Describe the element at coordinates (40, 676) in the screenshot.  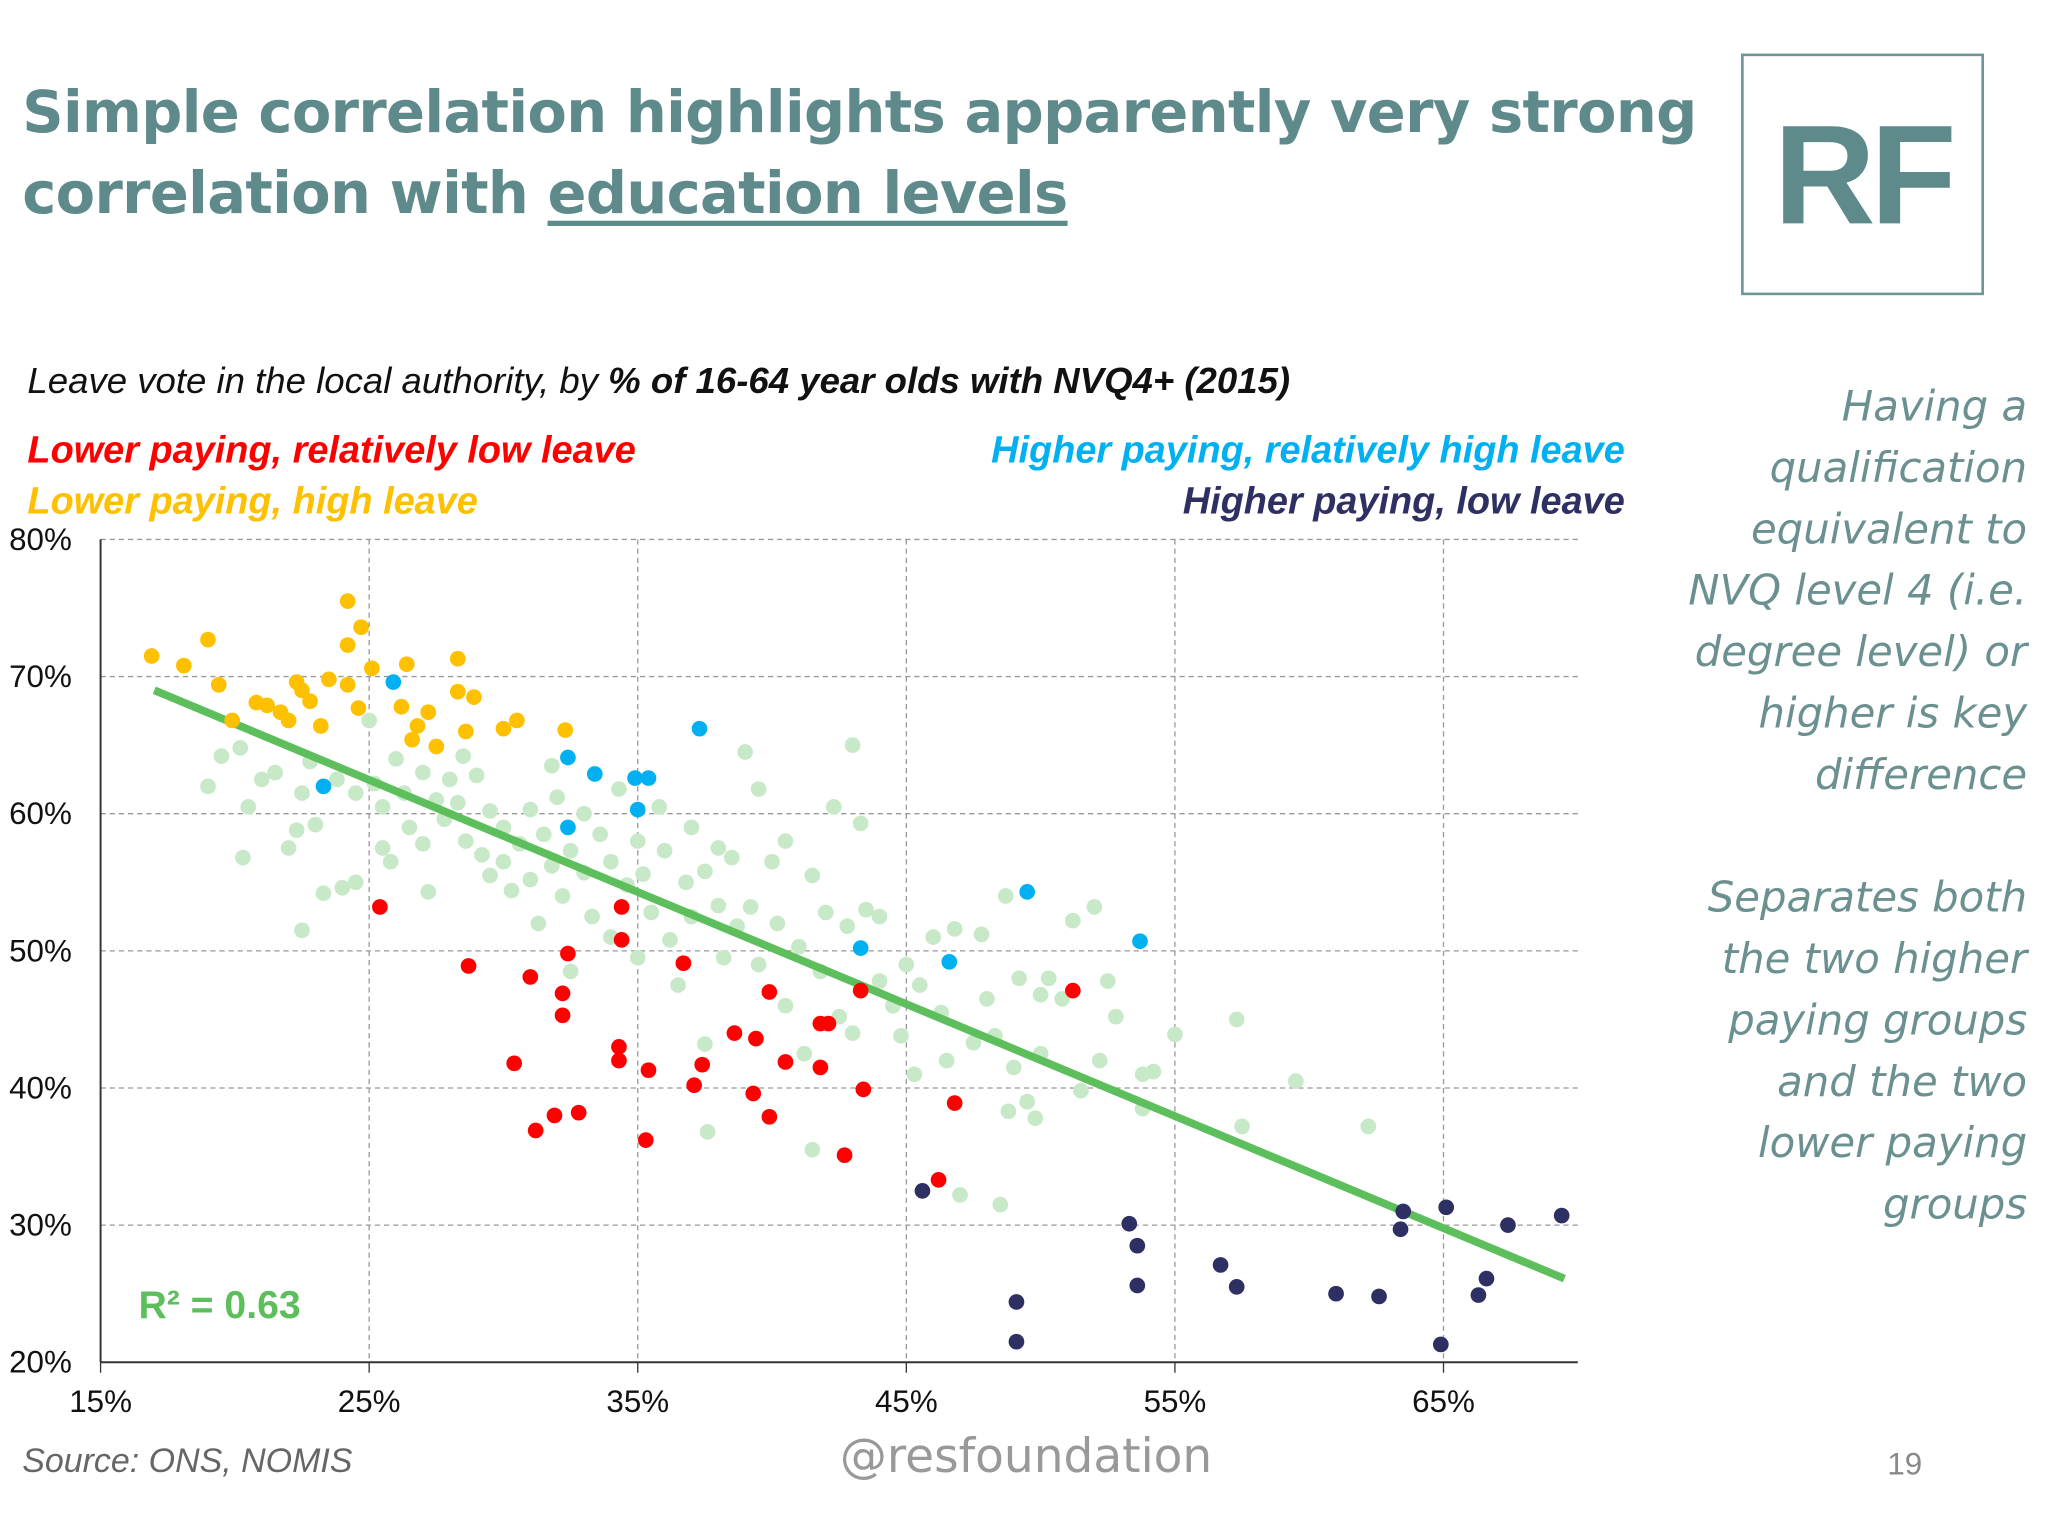
I see `y-tick-label: 70%` at that location.